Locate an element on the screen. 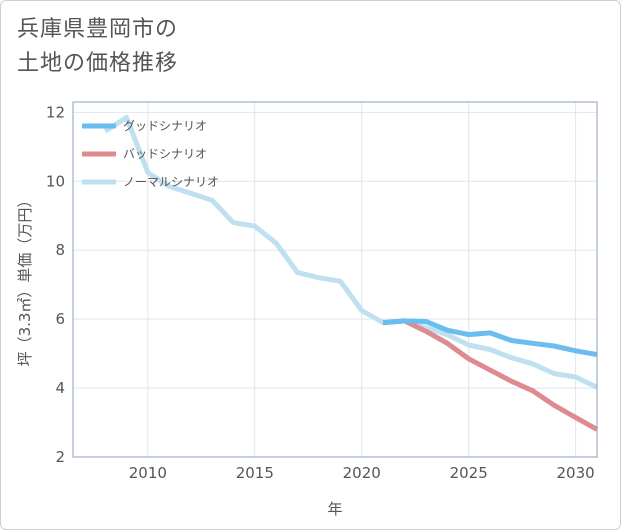  y-tick-label: 12 is located at coordinates (55, 112).